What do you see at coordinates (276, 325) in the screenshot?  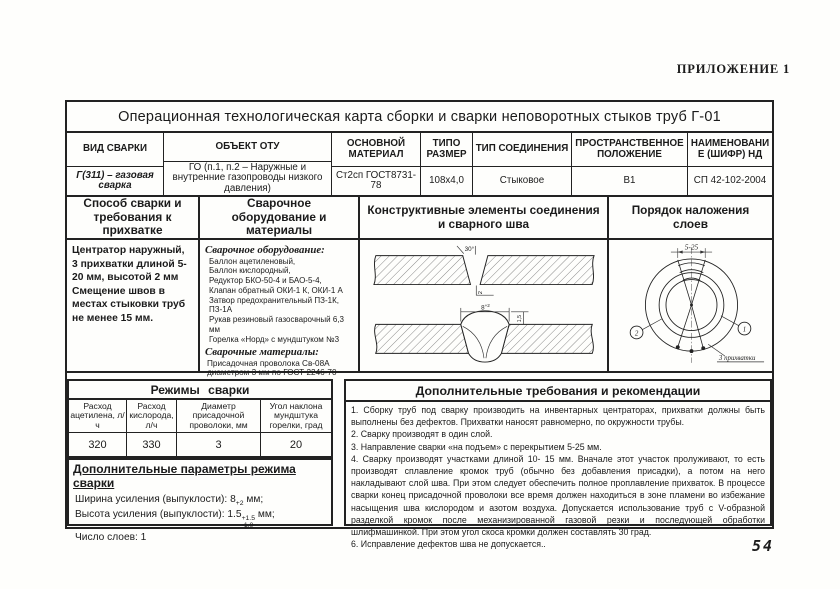 I see `equipment-item: Рукав резиновый газосварочный 6,3 мм` at bounding box center [276, 325].